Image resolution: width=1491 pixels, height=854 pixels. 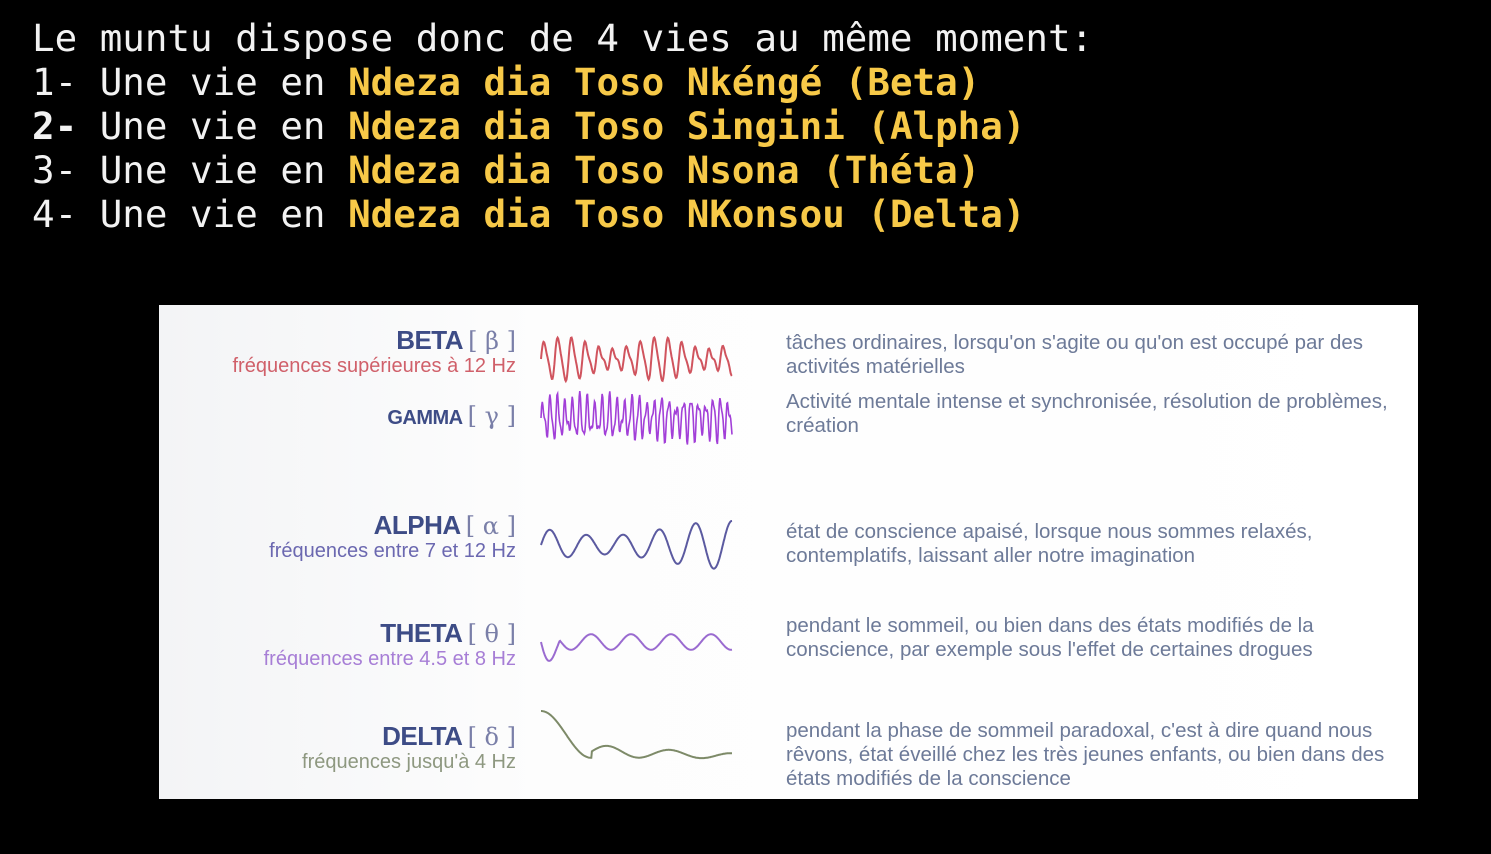 I want to click on wave-label: ALPHA [ α ] fréquences entre 7 et 12 Hz, so click(x=392, y=536).